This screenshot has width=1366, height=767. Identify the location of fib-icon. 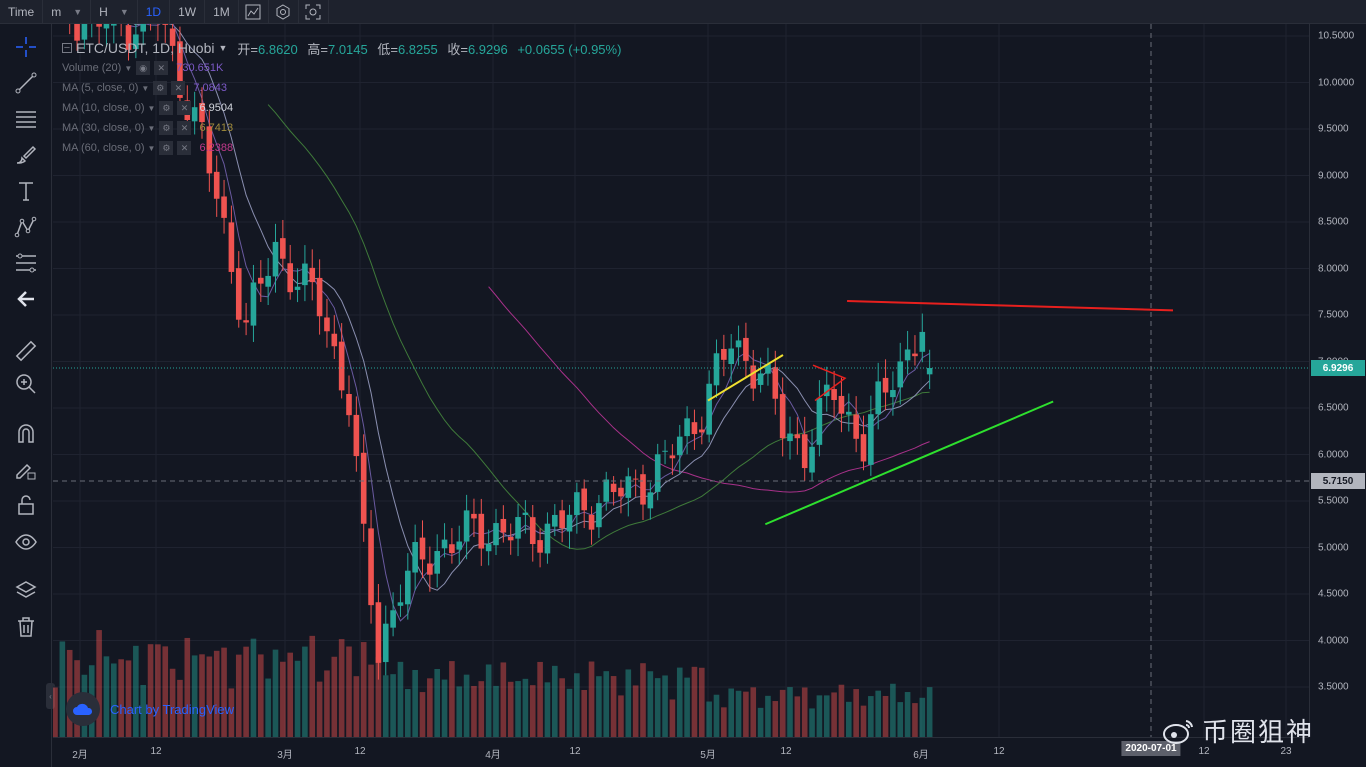
(26, 263).